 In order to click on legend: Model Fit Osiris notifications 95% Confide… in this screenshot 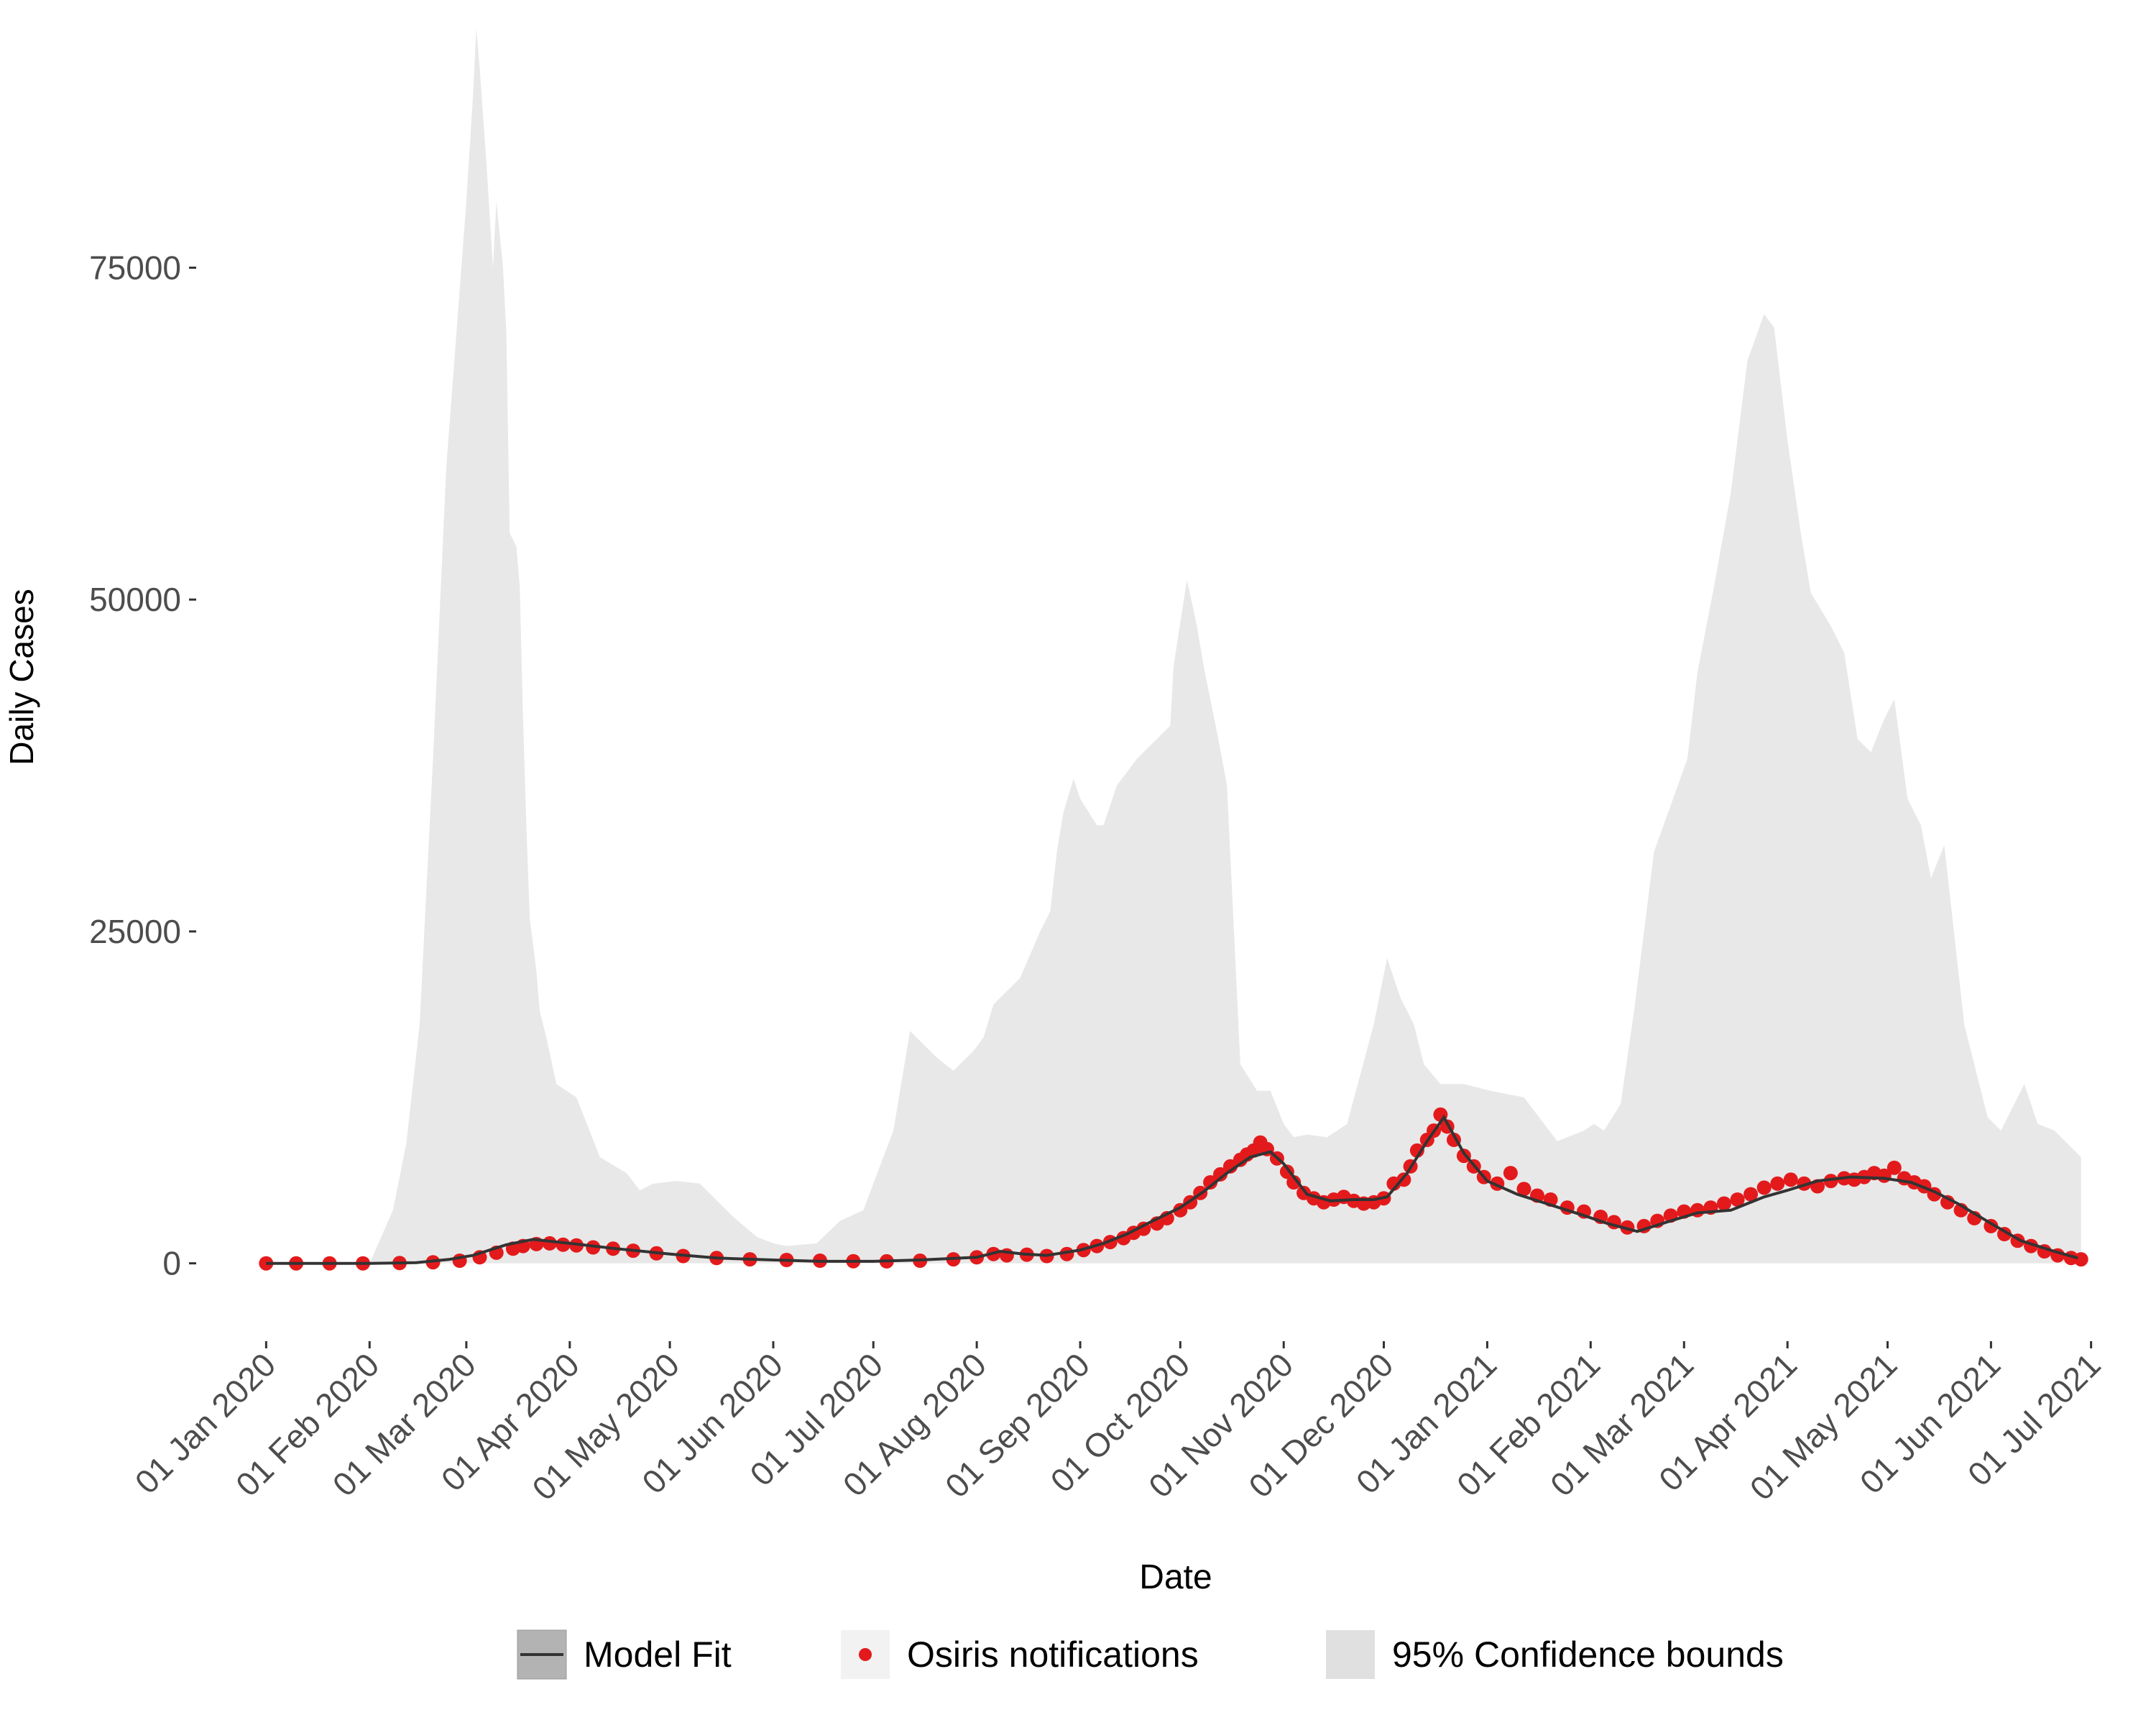, I will do `click(1150, 1654)`.